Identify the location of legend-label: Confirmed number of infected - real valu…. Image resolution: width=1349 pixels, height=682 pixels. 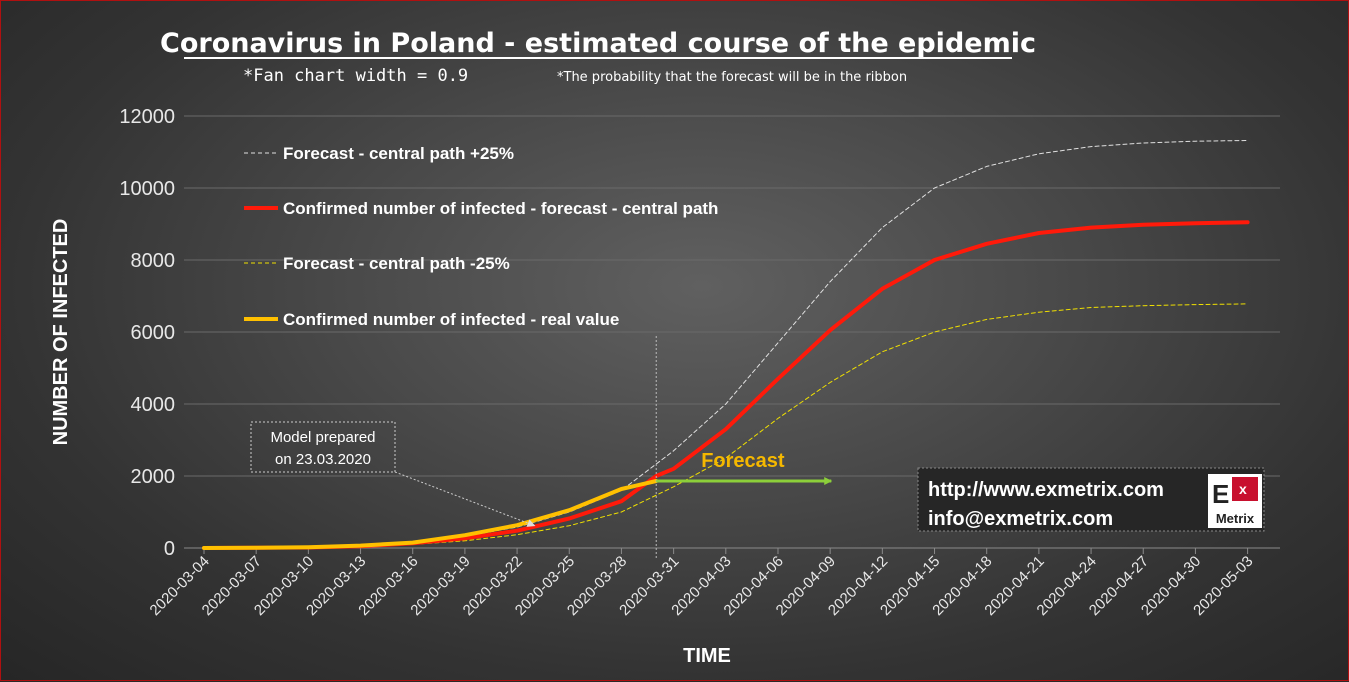
(451, 319).